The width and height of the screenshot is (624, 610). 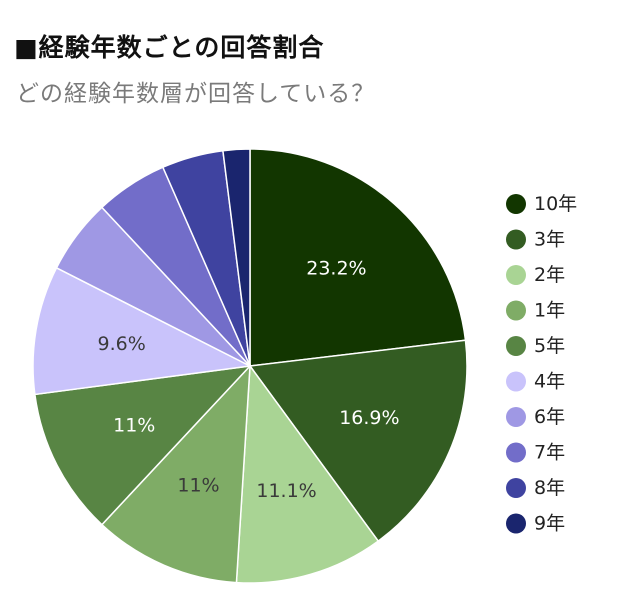 I want to click on legend-label-3: 1年, so click(x=549, y=311).